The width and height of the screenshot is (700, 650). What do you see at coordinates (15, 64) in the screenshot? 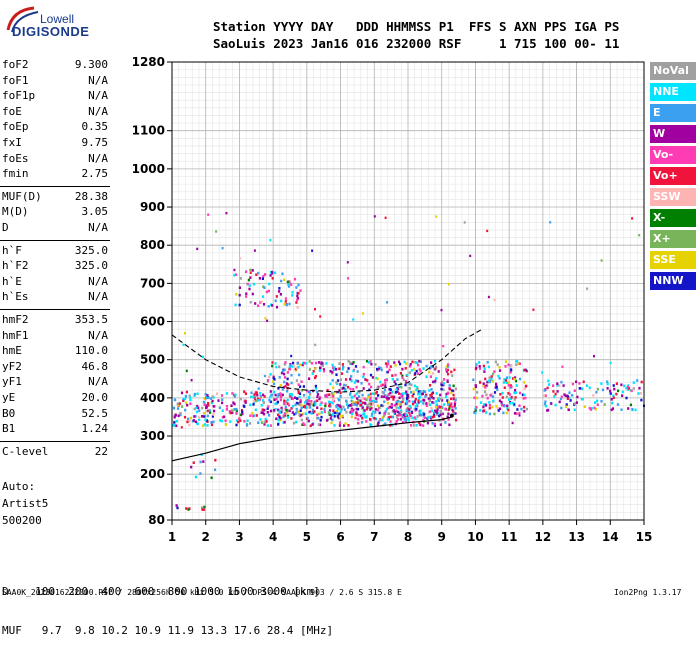
I see `param-name: foF2` at bounding box center [15, 64].